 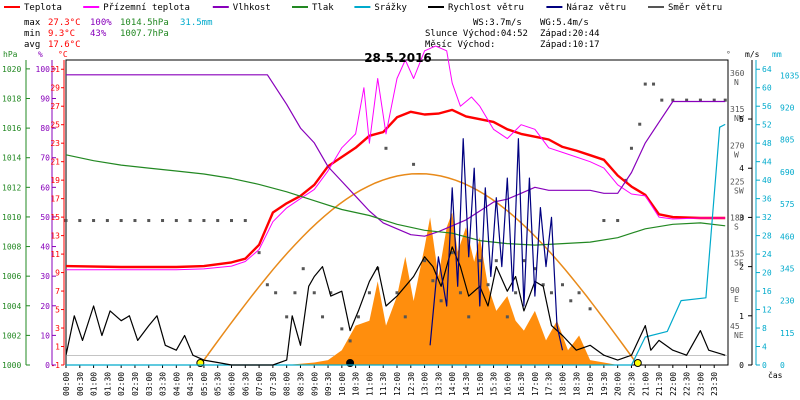 I want to click on x-tick-label-30: 15:00, so click(x=480, y=384).